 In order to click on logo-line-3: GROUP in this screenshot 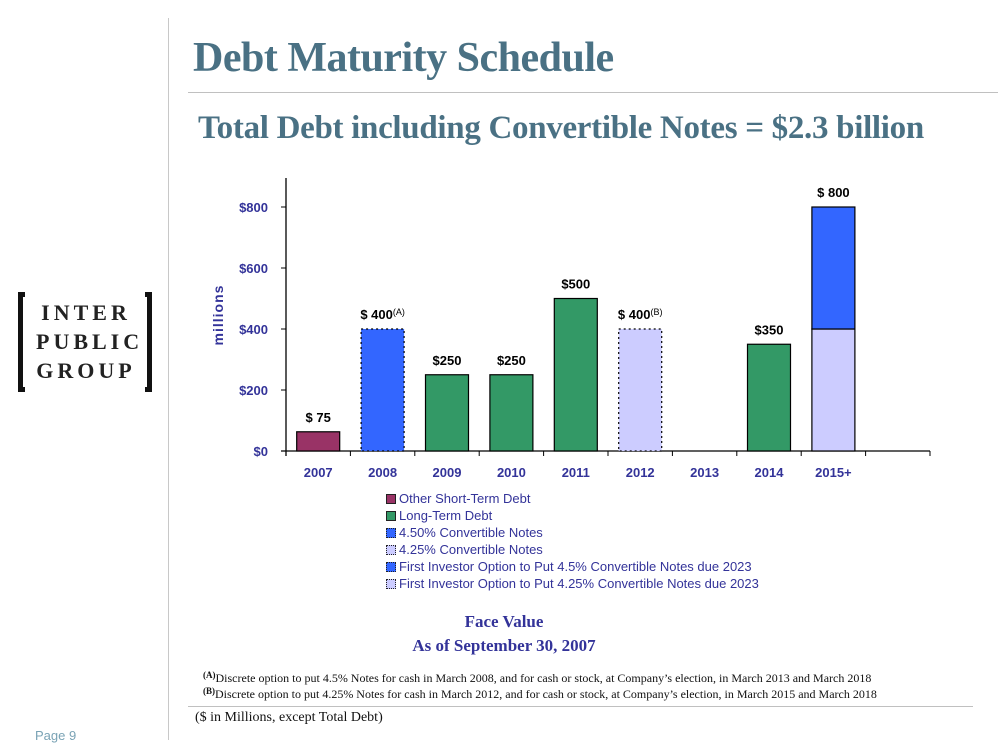, I will do `click(86, 370)`.